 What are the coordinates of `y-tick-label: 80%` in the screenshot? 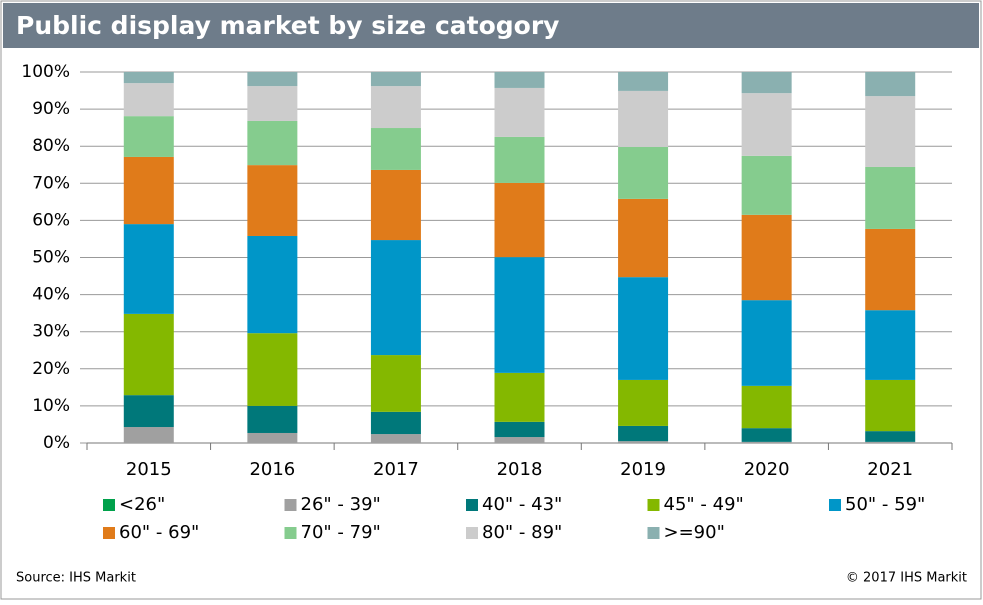 It's located at (51, 146).